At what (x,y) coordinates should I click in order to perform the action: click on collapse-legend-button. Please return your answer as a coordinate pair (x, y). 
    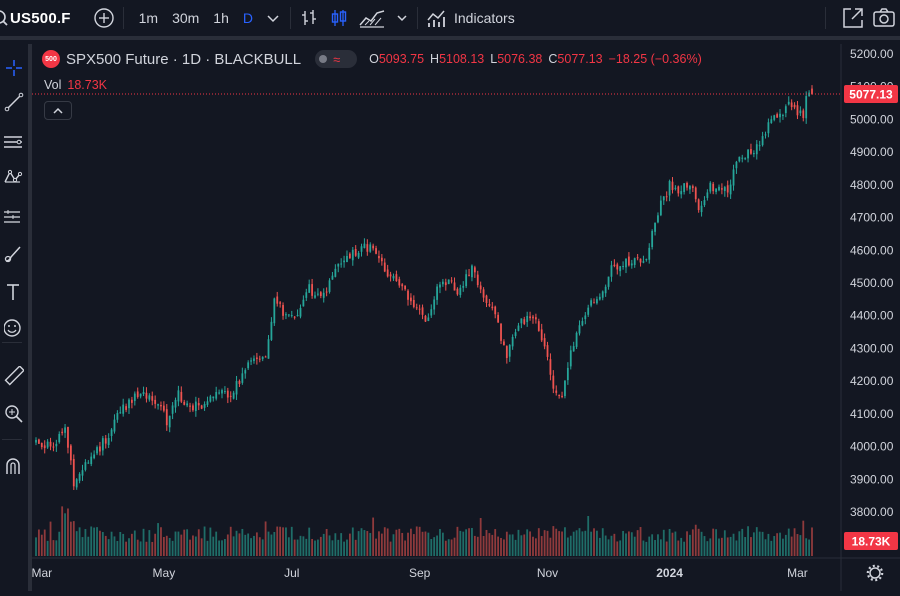
    Looking at the image, I should click on (58, 110).